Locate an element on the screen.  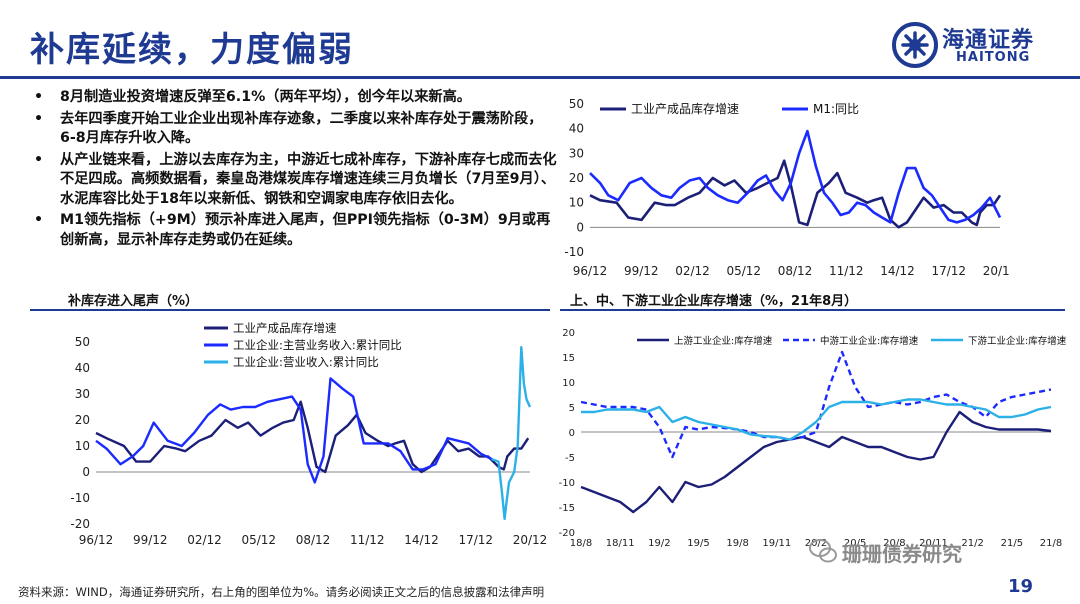
x-tick-label: 19/2 is located at coordinates (659, 543).